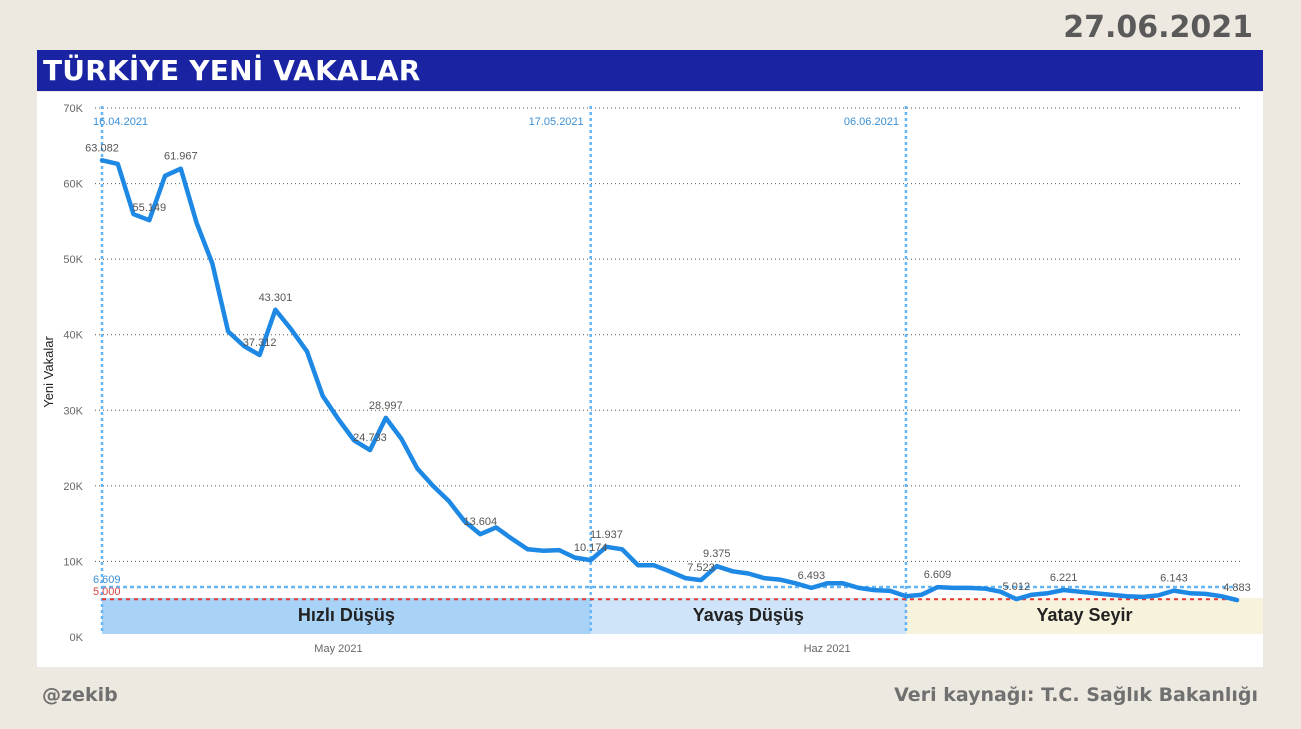 The height and width of the screenshot is (729, 1301). Describe the element at coordinates (73, 185) in the screenshot. I see `y-tick-label: 60K` at that location.